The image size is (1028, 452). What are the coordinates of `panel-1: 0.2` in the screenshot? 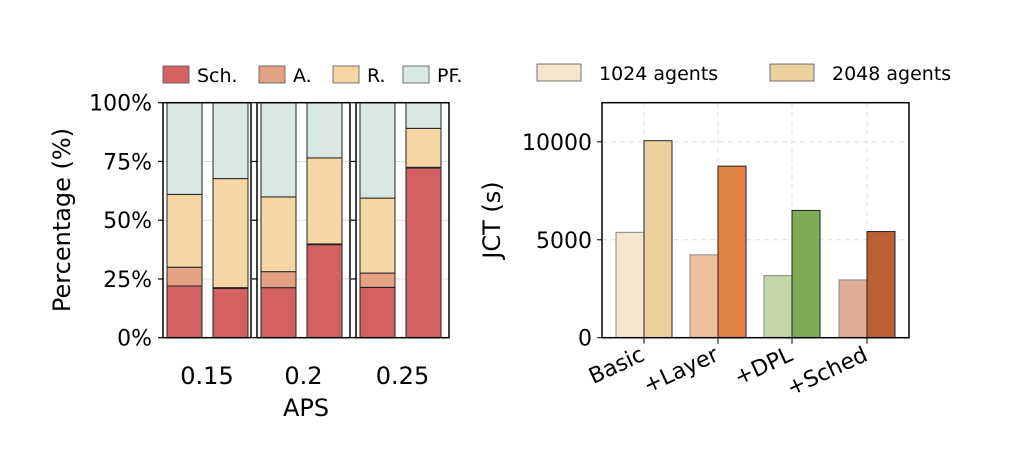 It's located at (301, 245).